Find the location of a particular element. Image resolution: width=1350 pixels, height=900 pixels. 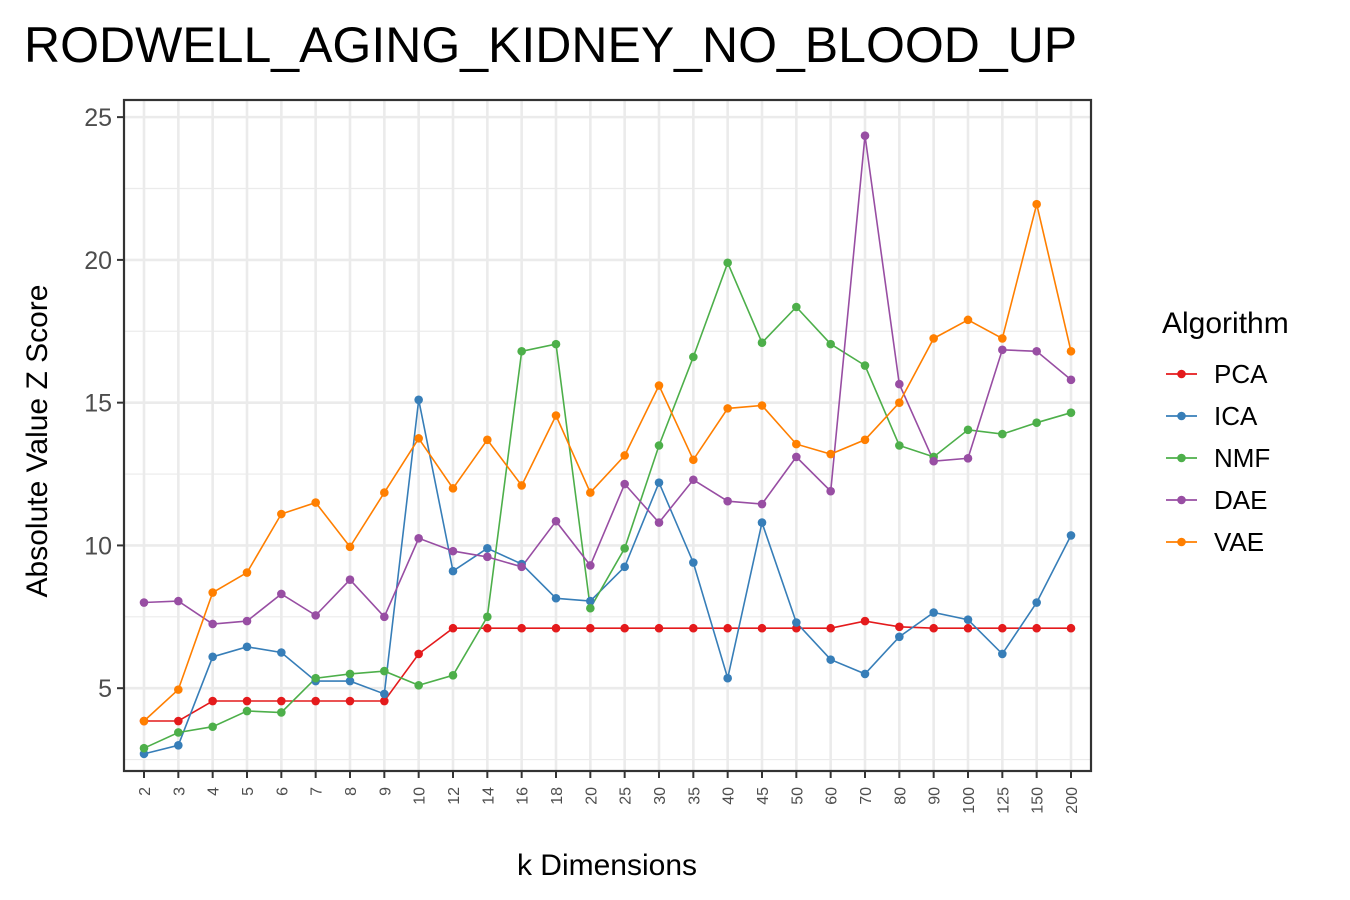

legend-label-nmf: NMF is located at coordinates (1242, 458).